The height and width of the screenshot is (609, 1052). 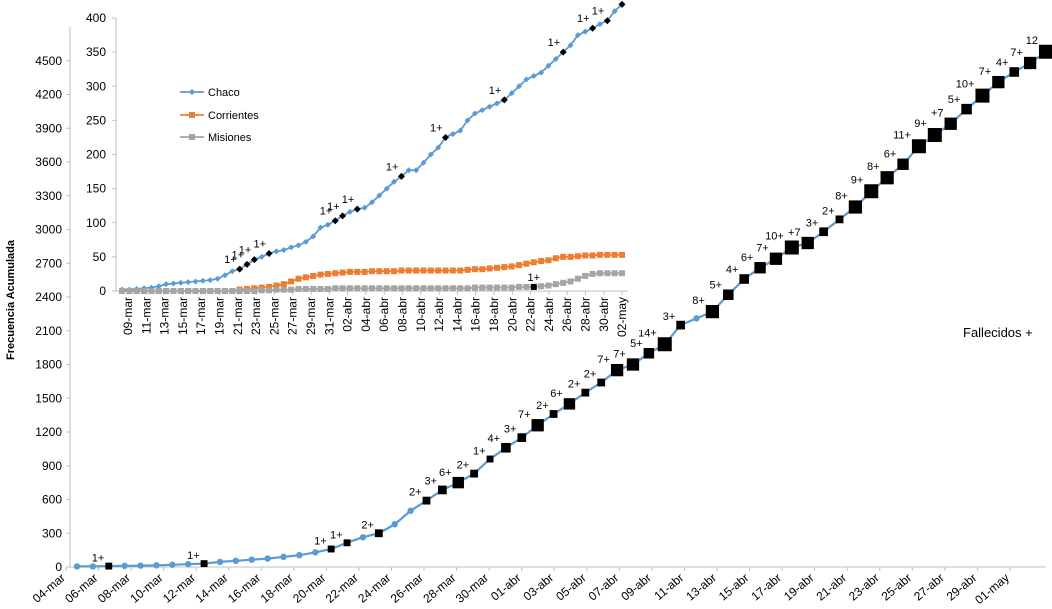 I want to click on inset-x-tick-label: 14-abr, so click(x=457, y=314).